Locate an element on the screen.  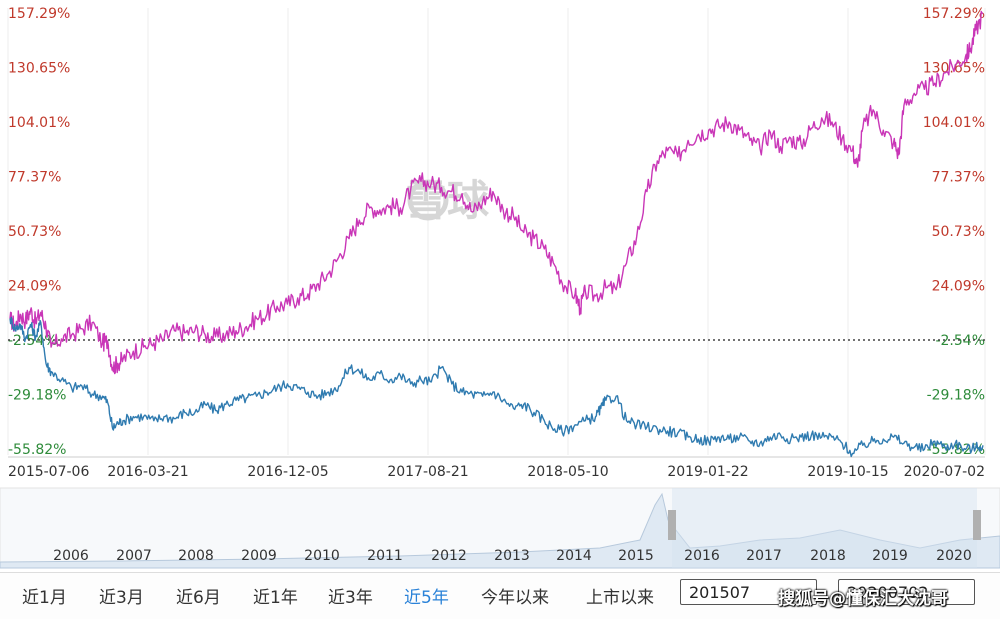
x-tick-label: 2020-07-02 is located at coordinates (944, 472).